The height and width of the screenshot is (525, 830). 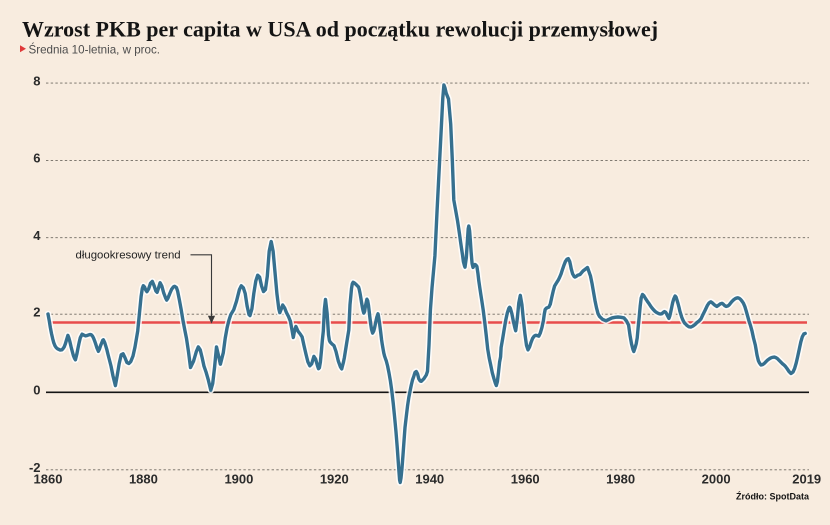 What do you see at coordinates (429, 478) in the screenshot?
I see `svg-text: 1940` at bounding box center [429, 478].